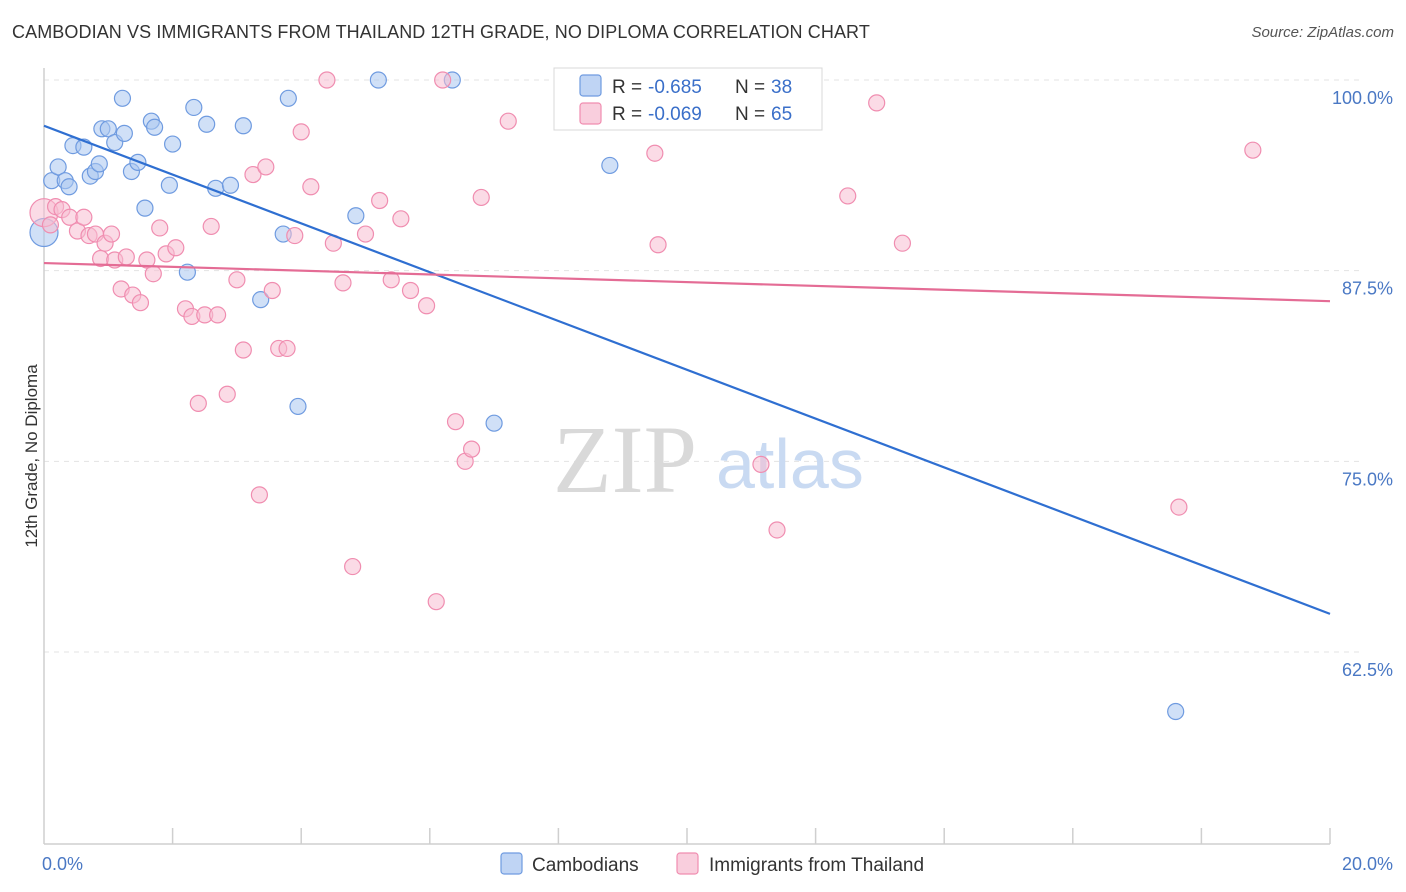  What do you see at coordinates (1367, 289) in the screenshot?
I see `y-tick-label: 87.5%` at bounding box center [1367, 289].